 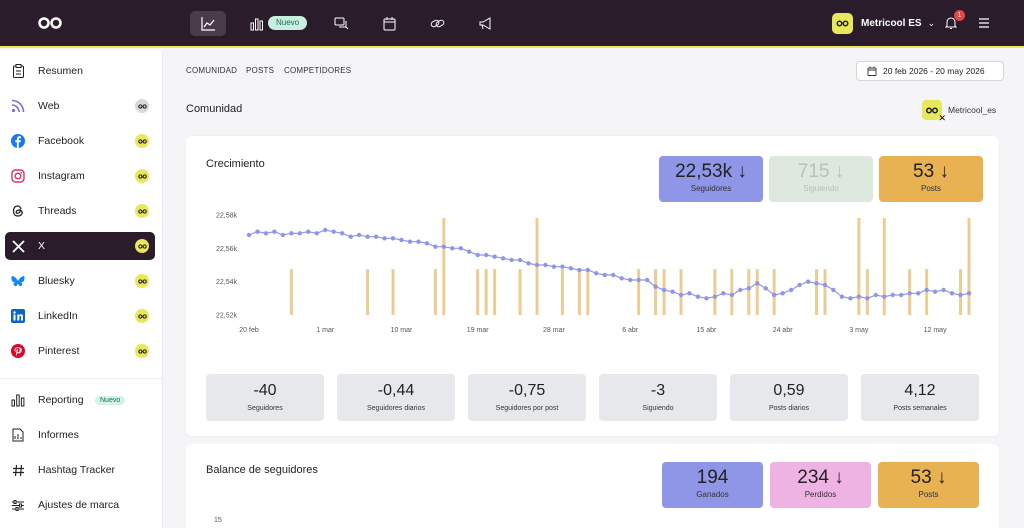 I want to click on profile-selector: ✕ Metricool_es, so click(x=959, y=111).